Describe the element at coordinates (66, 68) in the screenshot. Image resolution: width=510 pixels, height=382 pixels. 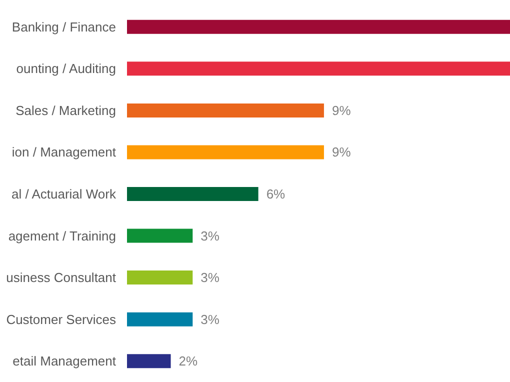
I see `y-tick-label: ounting / Auditing` at that location.